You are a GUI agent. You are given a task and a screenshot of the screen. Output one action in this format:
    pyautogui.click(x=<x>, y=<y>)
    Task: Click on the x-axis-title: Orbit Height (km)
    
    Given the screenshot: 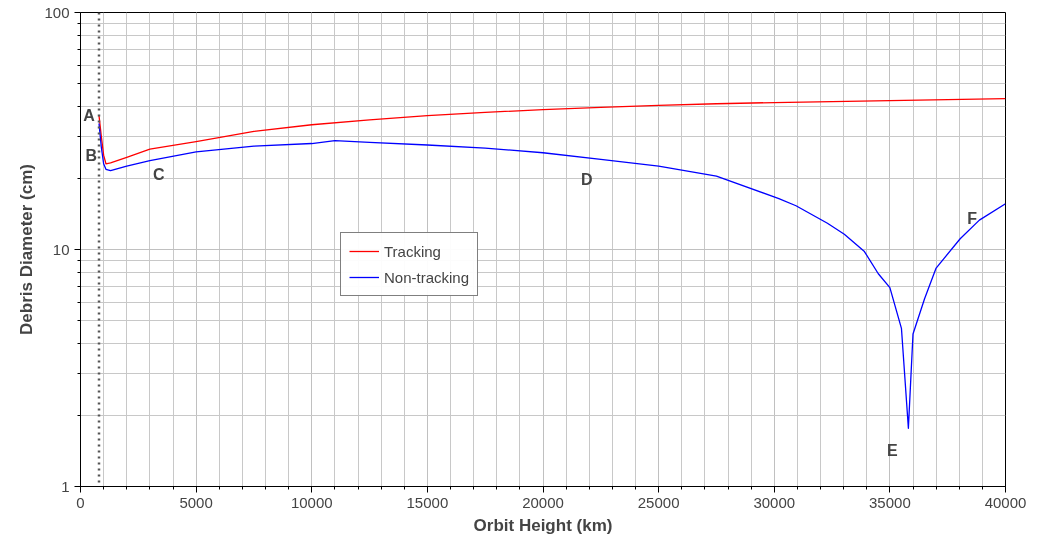 What is the action you would take?
    pyautogui.click(x=543, y=525)
    